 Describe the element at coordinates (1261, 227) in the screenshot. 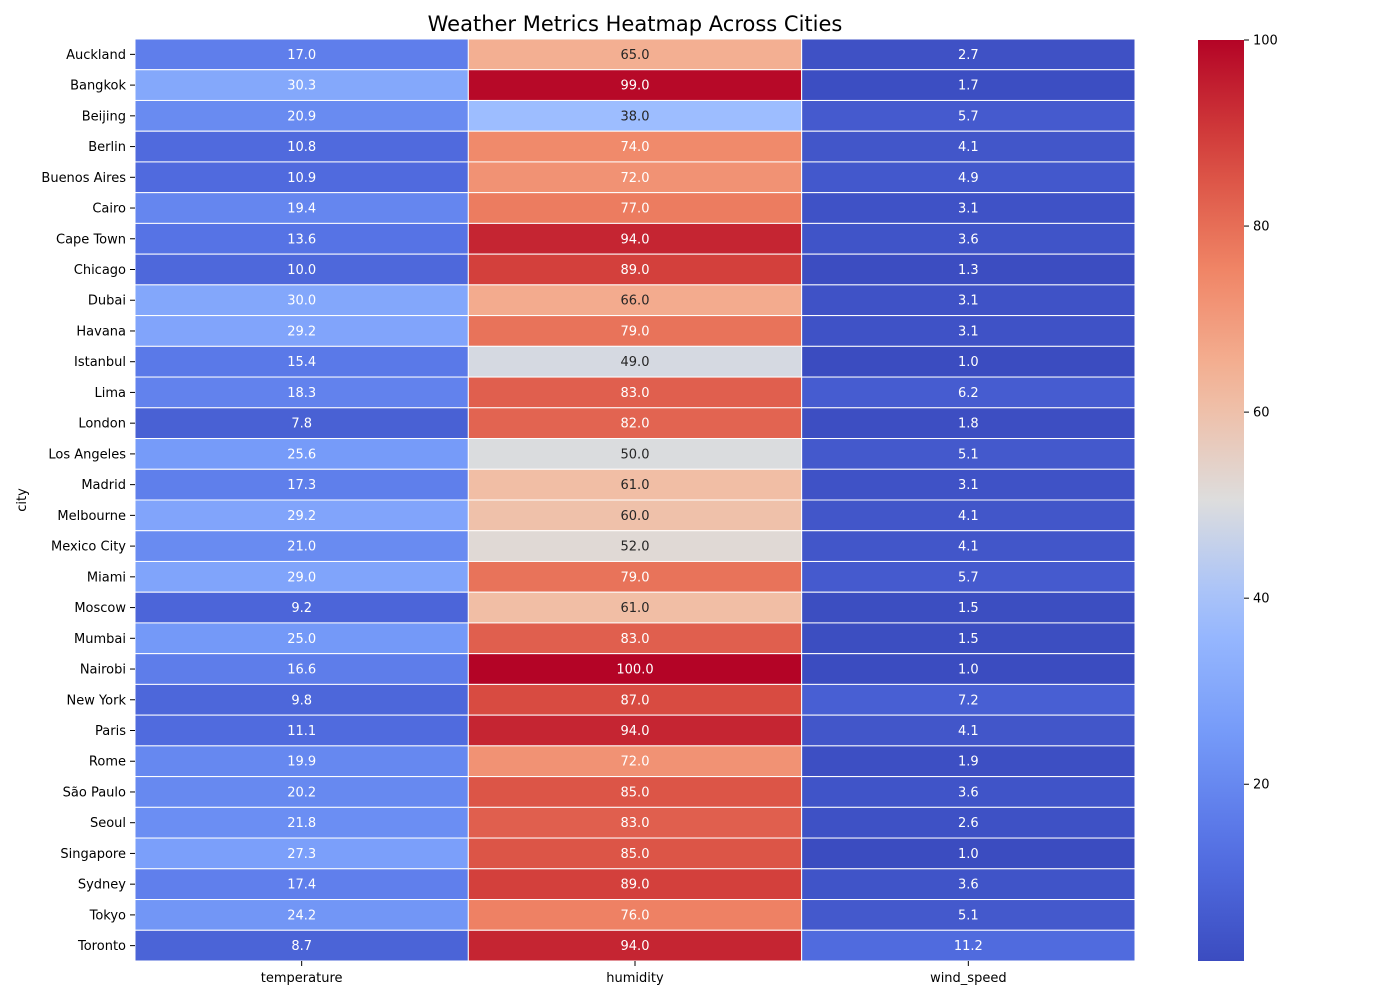

I see `colorbar-tick-label: 80` at that location.